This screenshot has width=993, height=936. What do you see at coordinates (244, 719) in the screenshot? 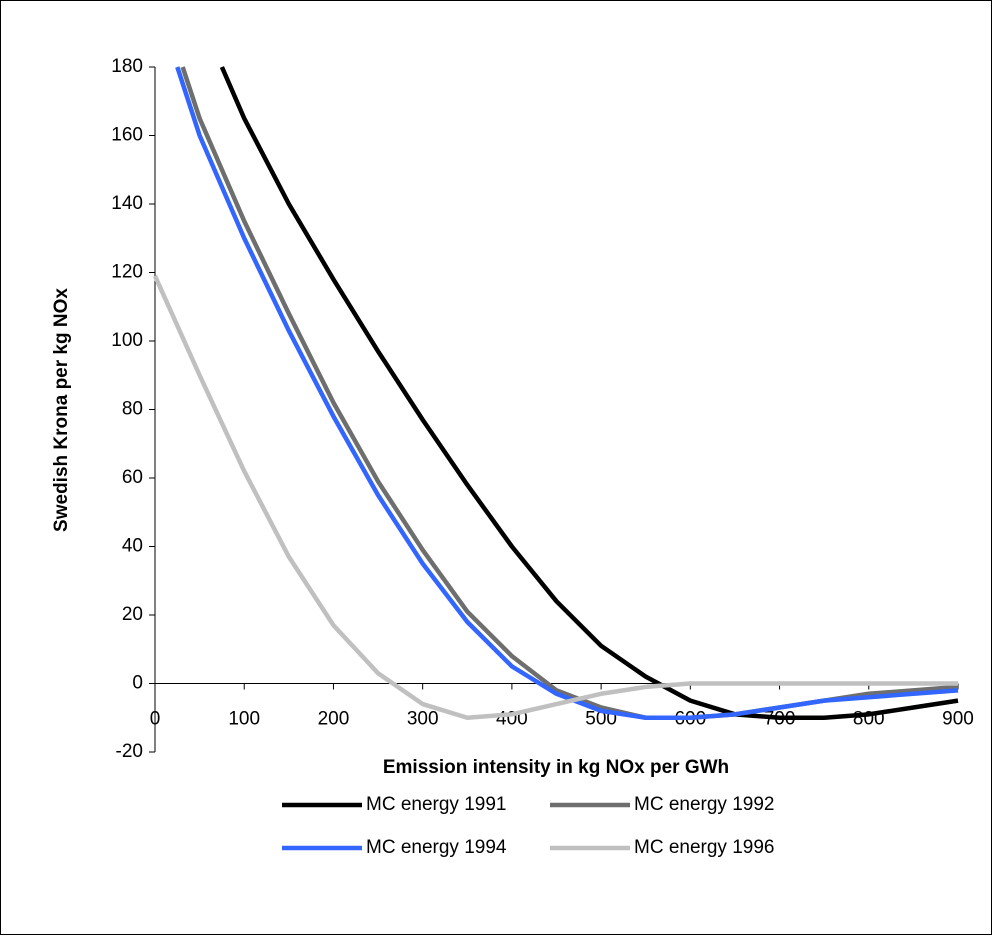
I see `x-tick-label: 100` at bounding box center [244, 719].